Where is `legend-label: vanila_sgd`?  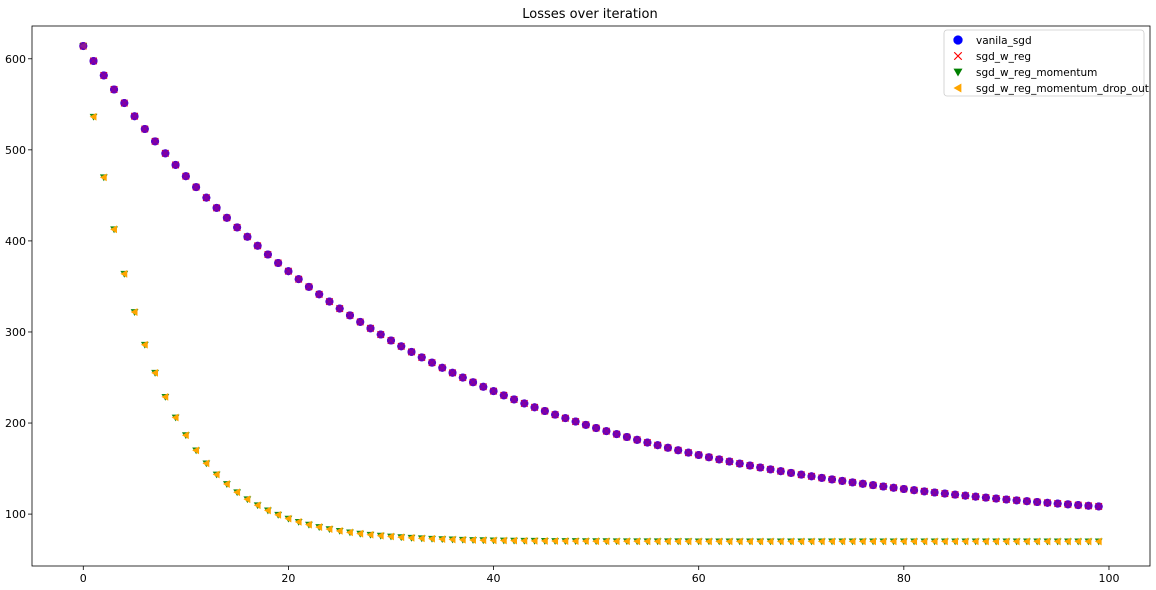 legend-label: vanila_sgd is located at coordinates (1004, 41).